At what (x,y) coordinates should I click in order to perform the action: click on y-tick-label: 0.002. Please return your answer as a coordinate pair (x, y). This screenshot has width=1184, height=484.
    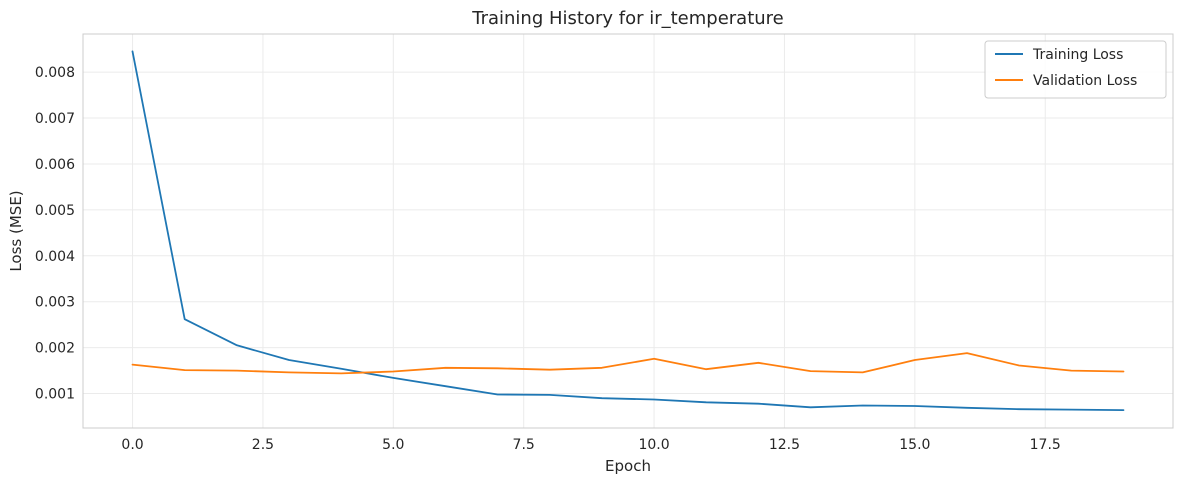
    Looking at the image, I should click on (55, 349).